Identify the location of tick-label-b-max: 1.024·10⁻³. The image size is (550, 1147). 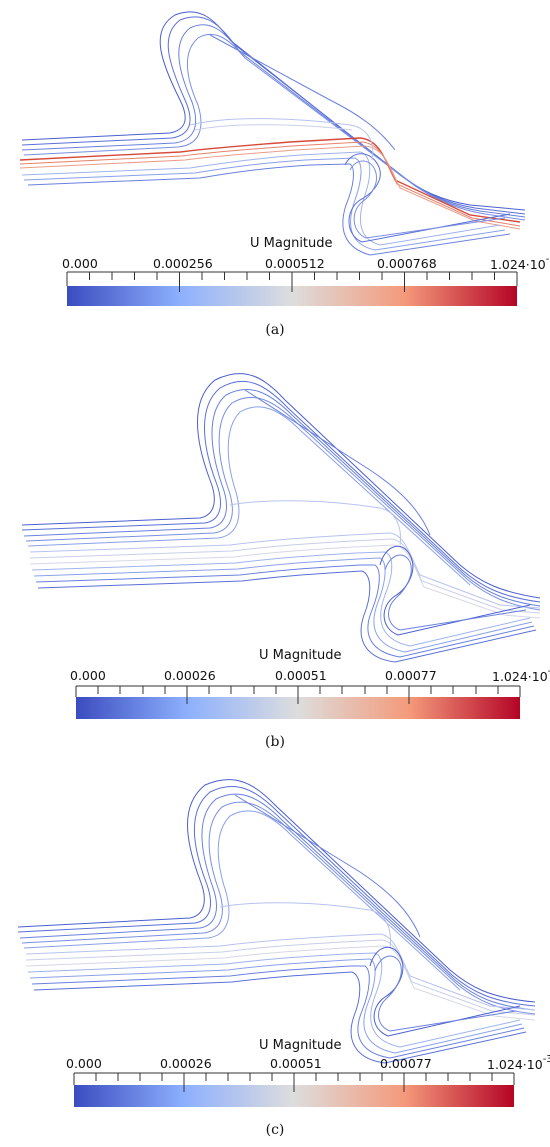
(521, 675).